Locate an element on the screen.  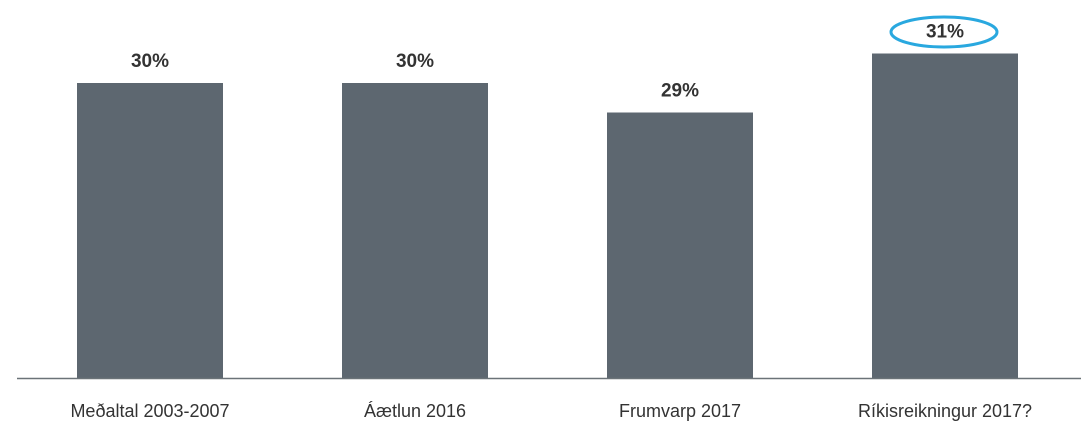
x-tick-label: Meðaltal 2003-2007 is located at coordinates (149, 411).